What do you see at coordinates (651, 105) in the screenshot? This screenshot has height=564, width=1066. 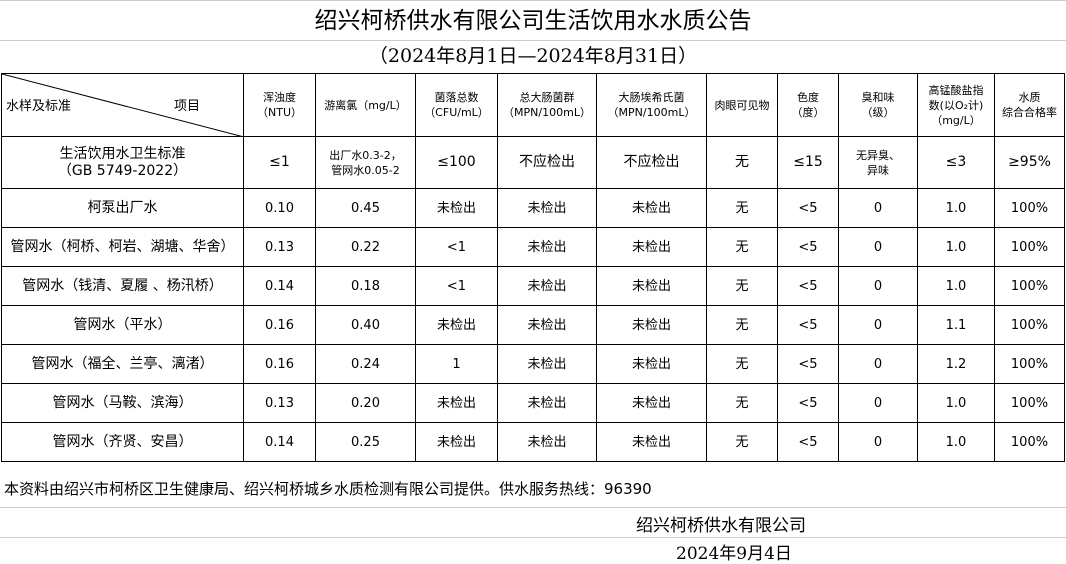 I see `column-header: 大肠埃希氏菌 （MPN/100mL）` at bounding box center [651, 105].